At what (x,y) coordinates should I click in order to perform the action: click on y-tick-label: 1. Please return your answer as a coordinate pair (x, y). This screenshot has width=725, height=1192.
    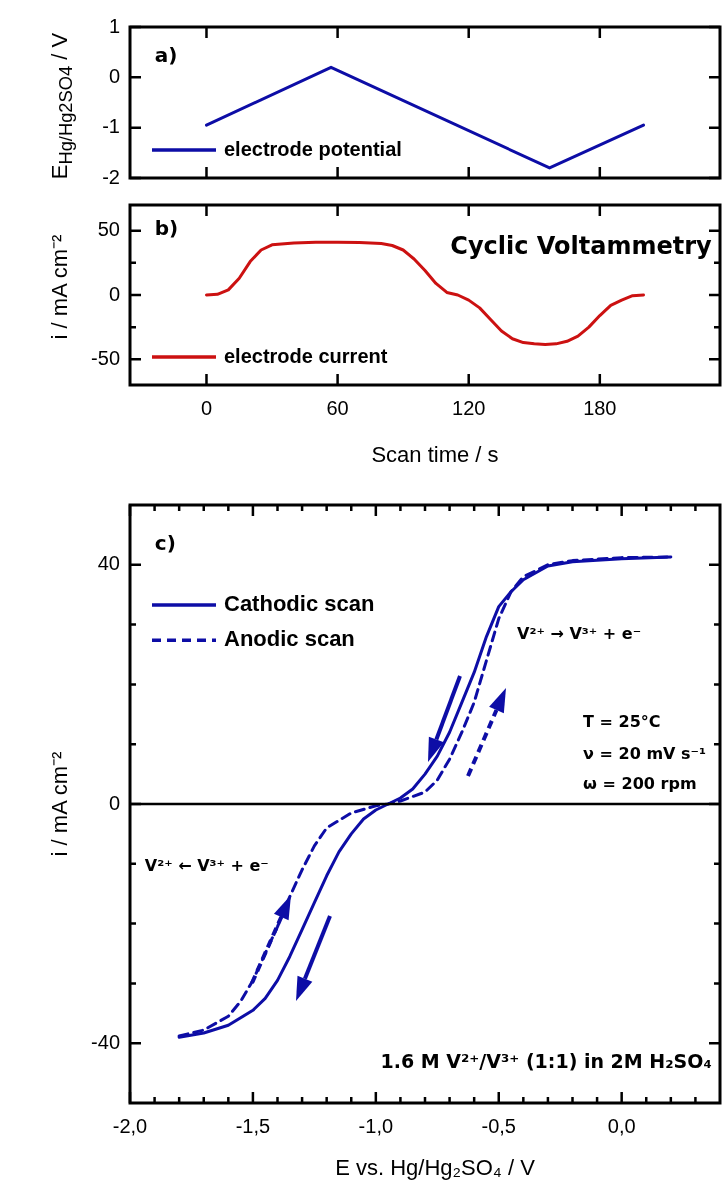
    Looking at the image, I should click on (114, 25).